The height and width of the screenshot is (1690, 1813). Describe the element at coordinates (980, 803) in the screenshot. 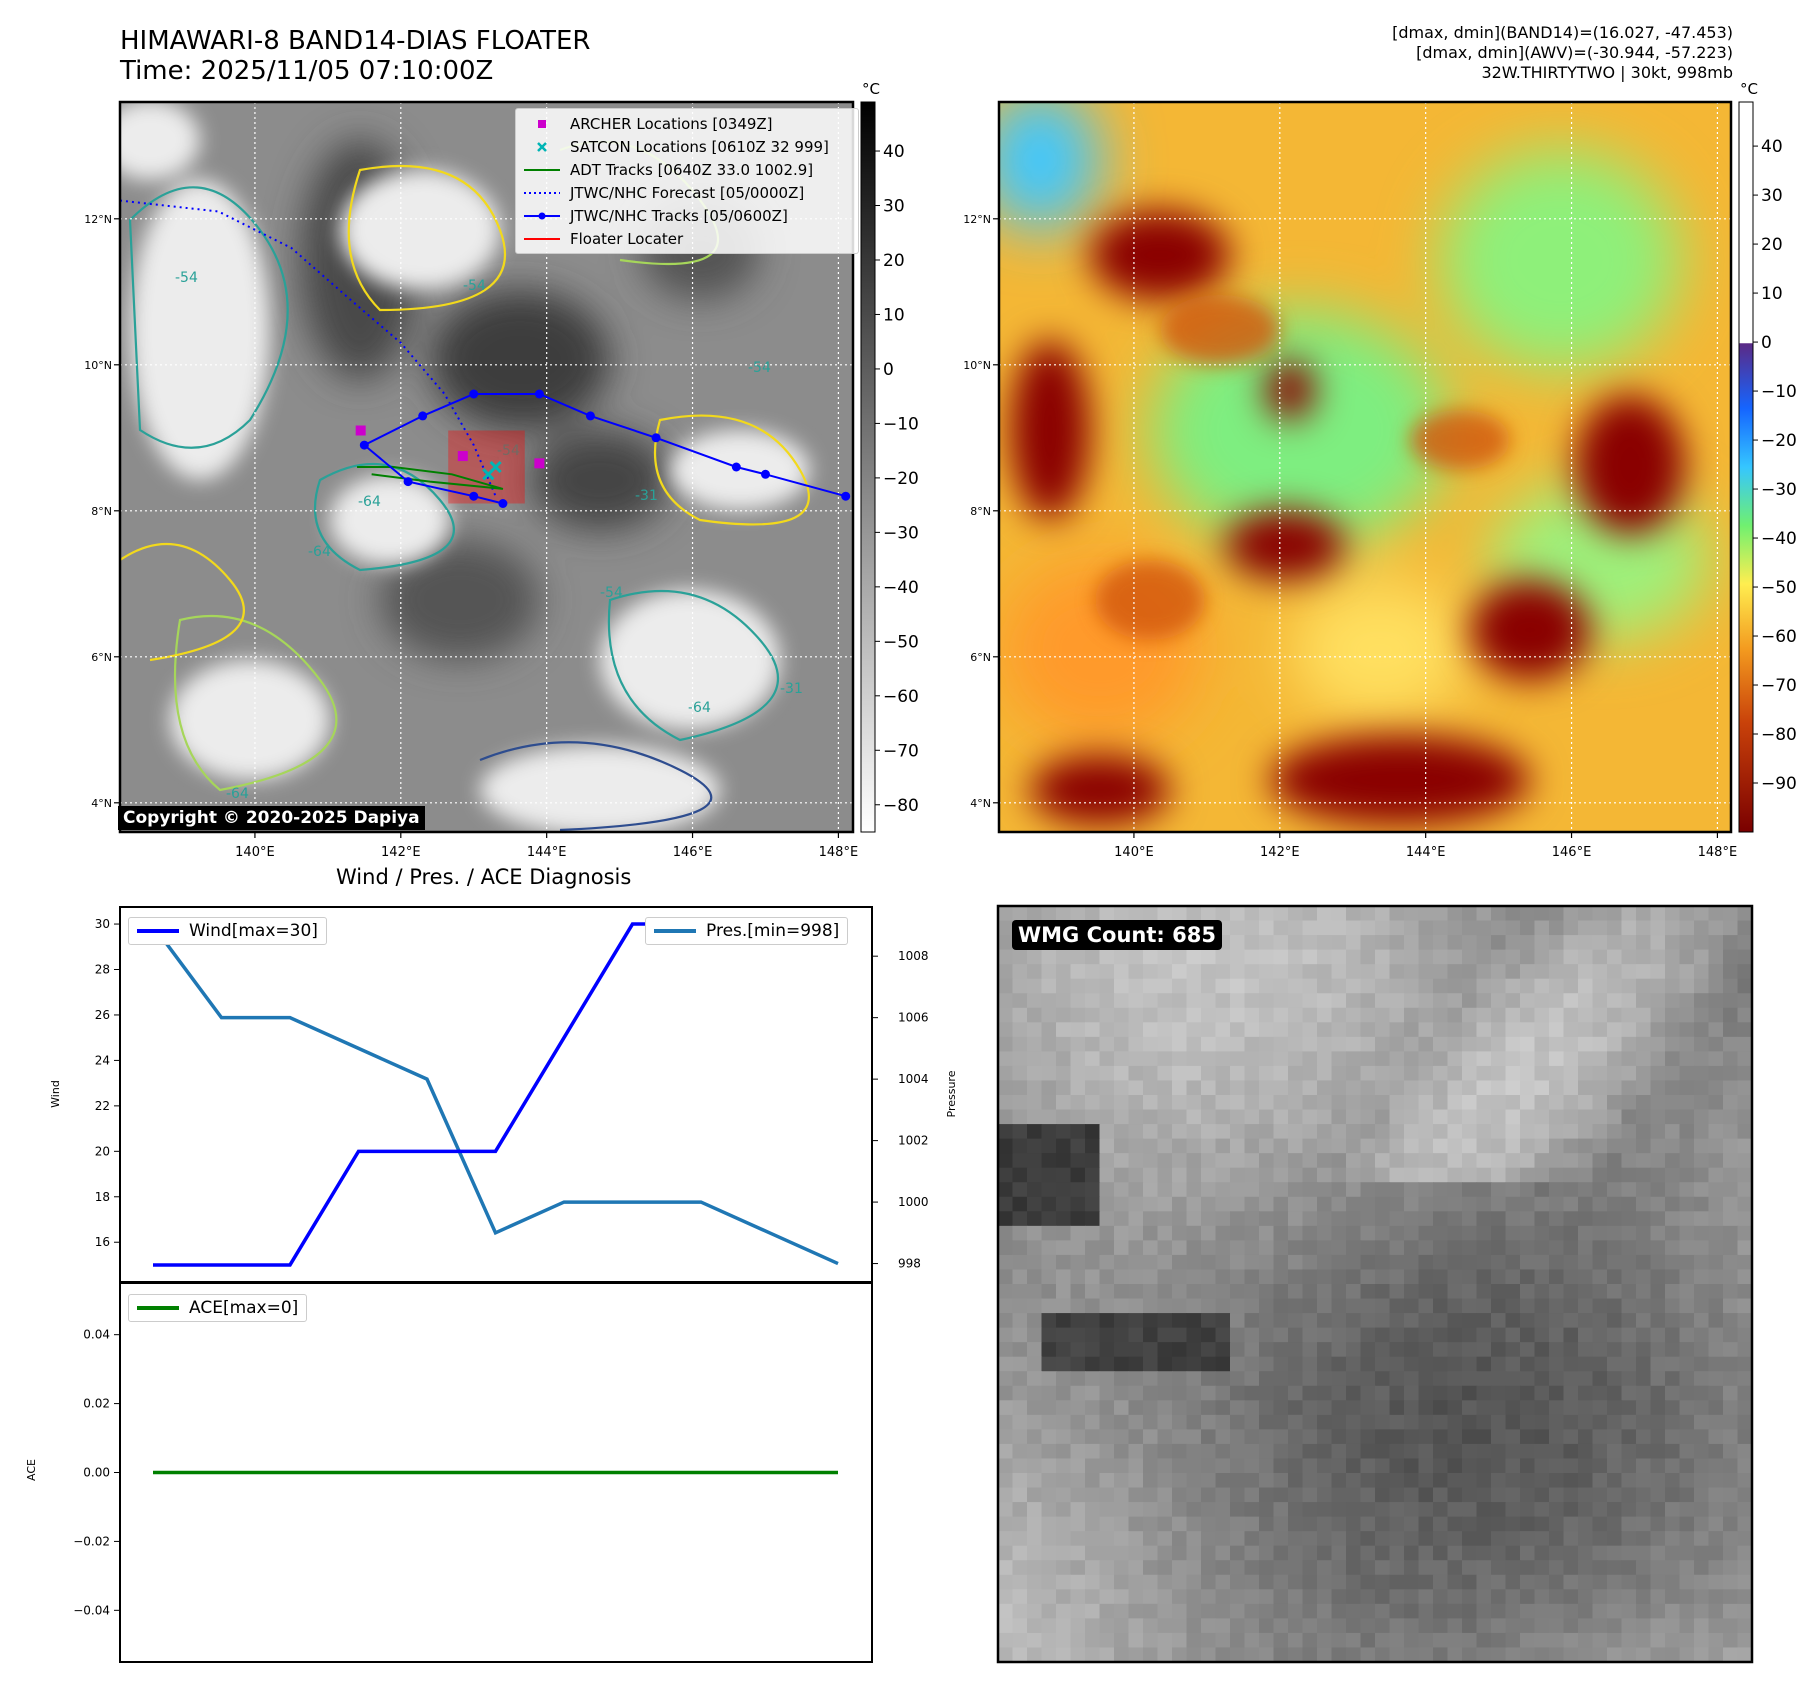

I see `lat-tick-label: 4°N` at that location.